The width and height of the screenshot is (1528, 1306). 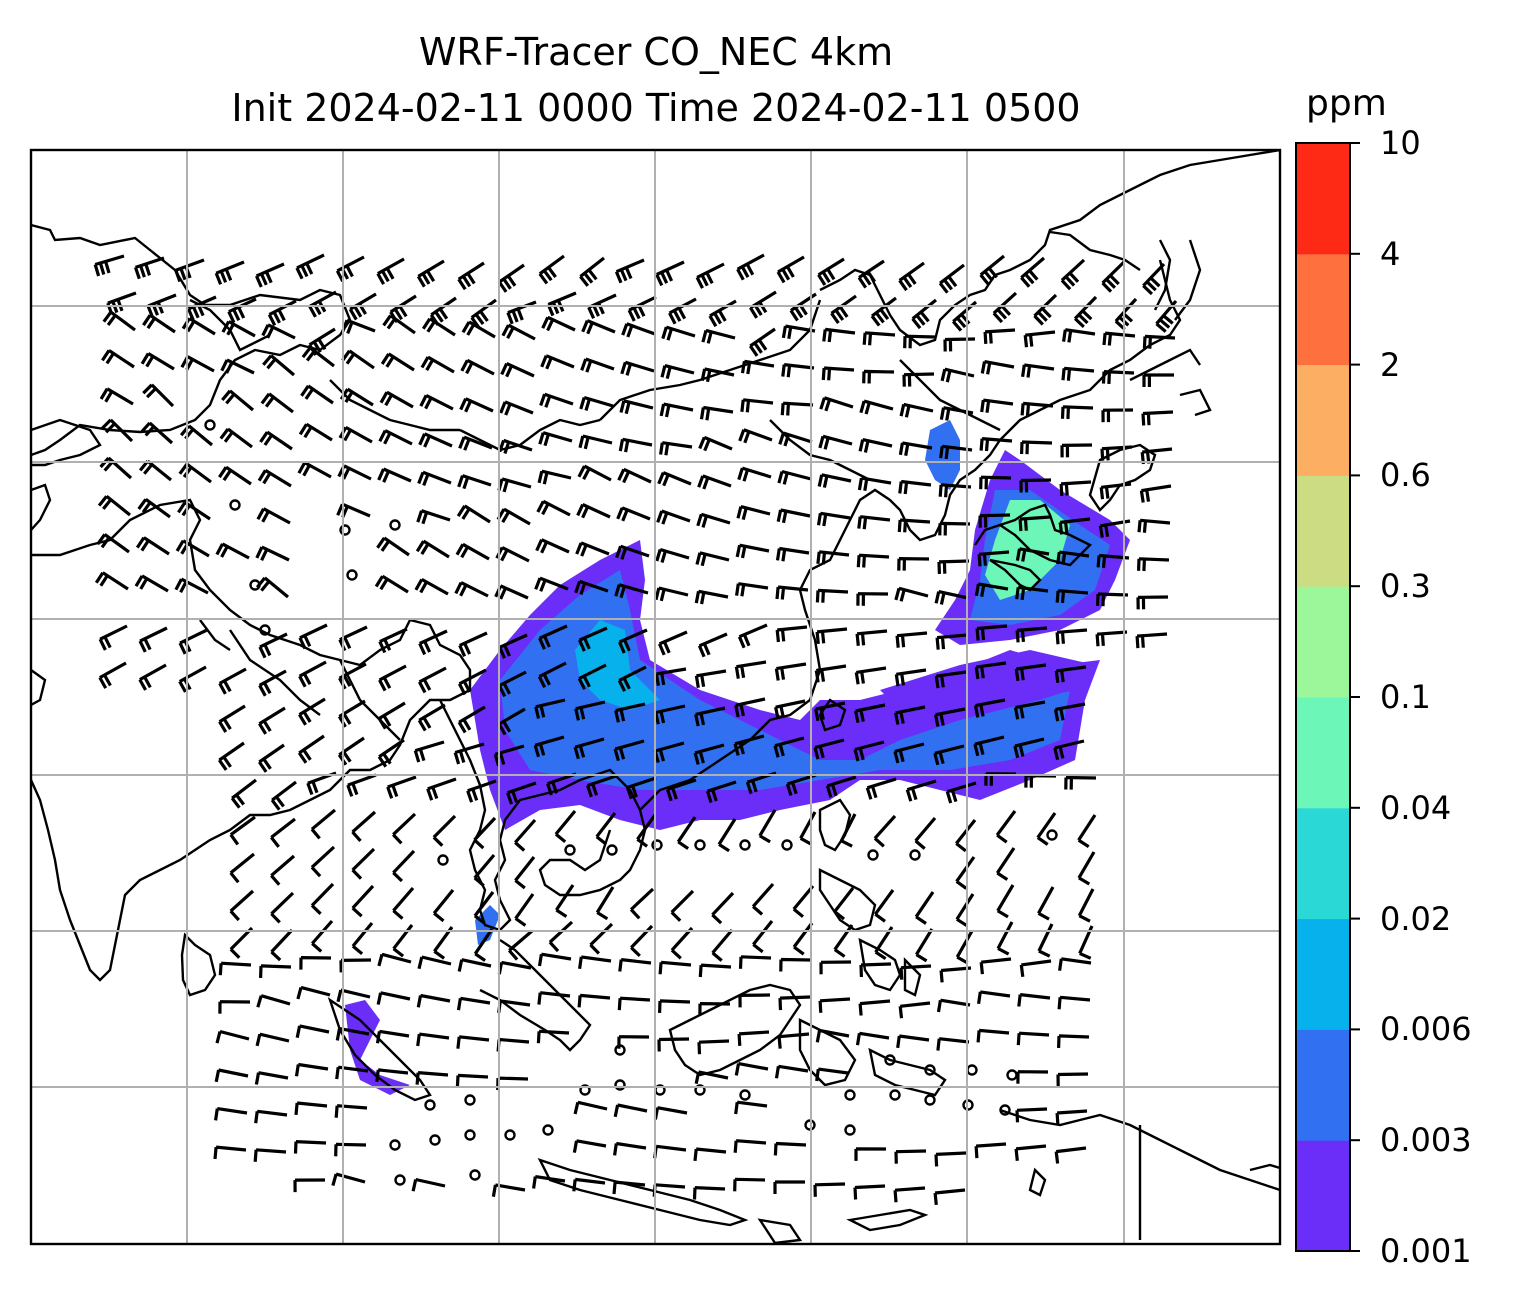 What do you see at coordinates (1323, 753) in the screenshot?
I see `colorbar-band` at bounding box center [1323, 753].